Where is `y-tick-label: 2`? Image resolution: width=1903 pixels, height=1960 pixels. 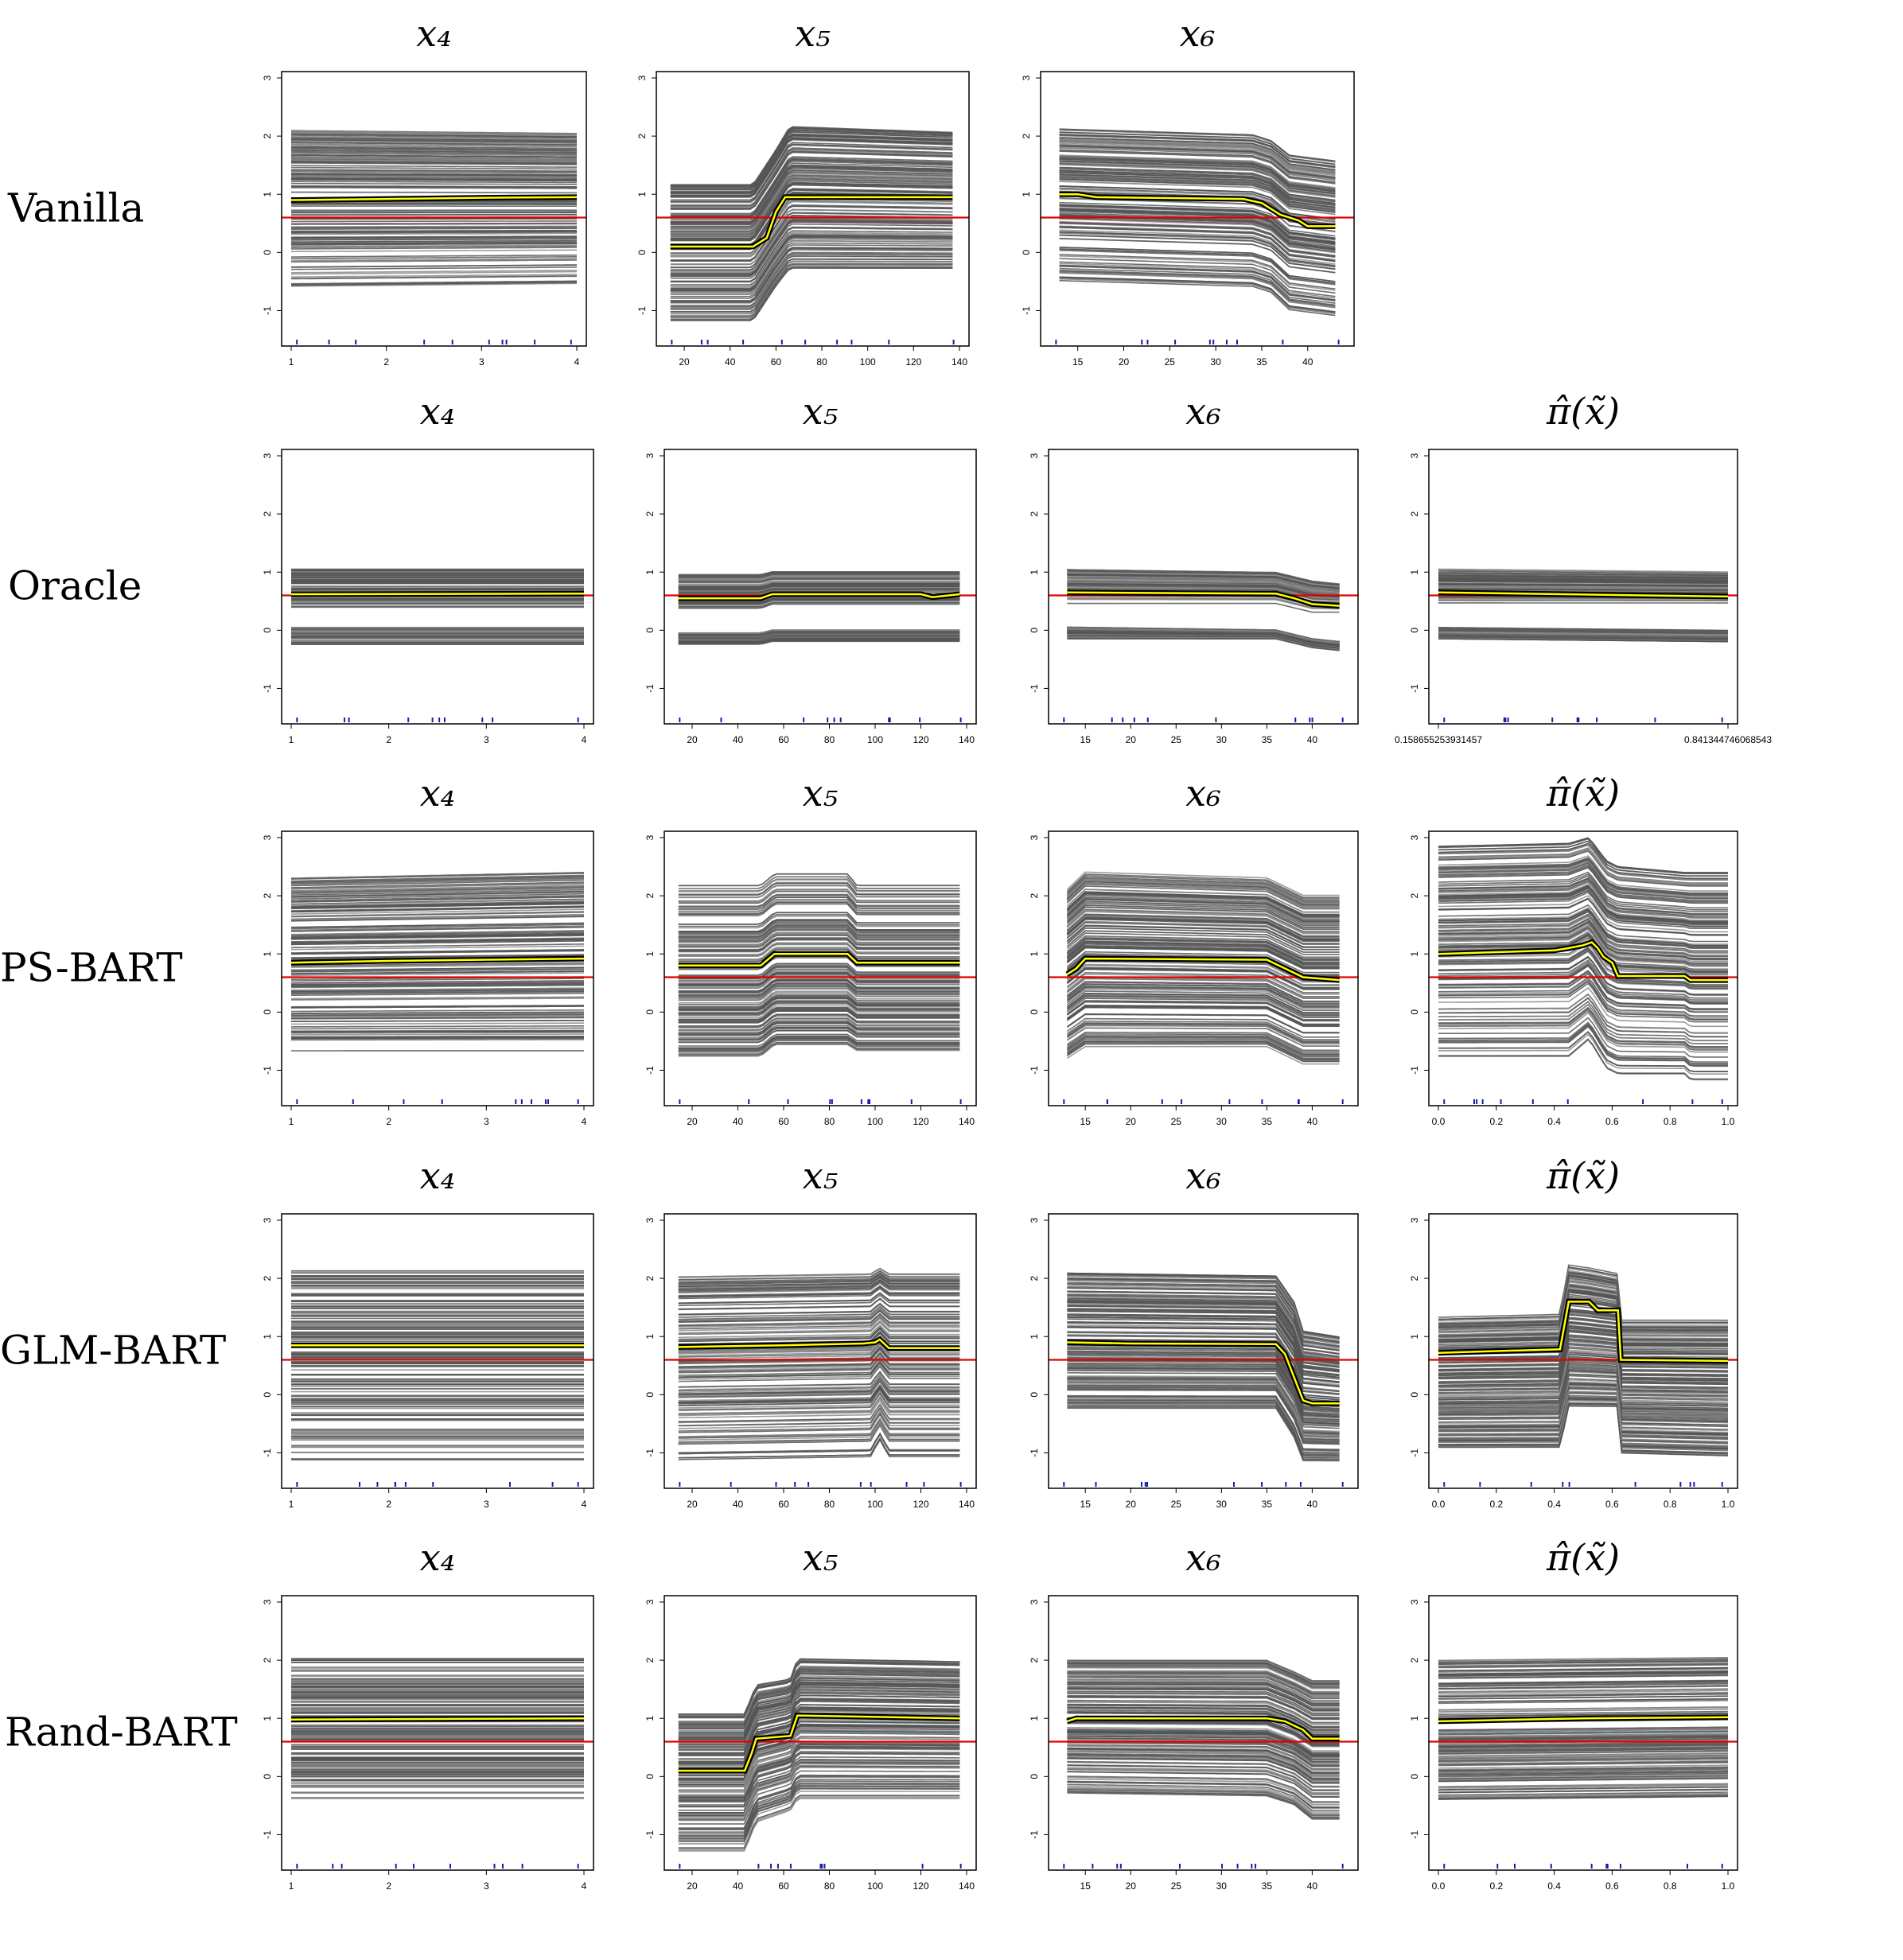 y-tick-label: 2 is located at coordinates (267, 895).